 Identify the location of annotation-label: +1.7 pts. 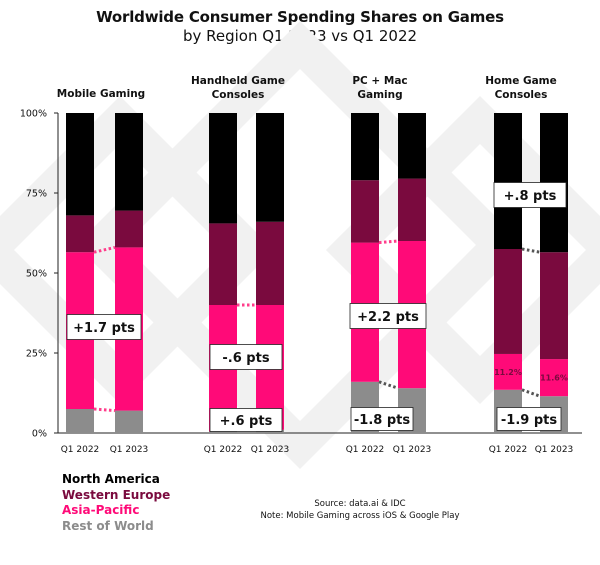
(104, 328).